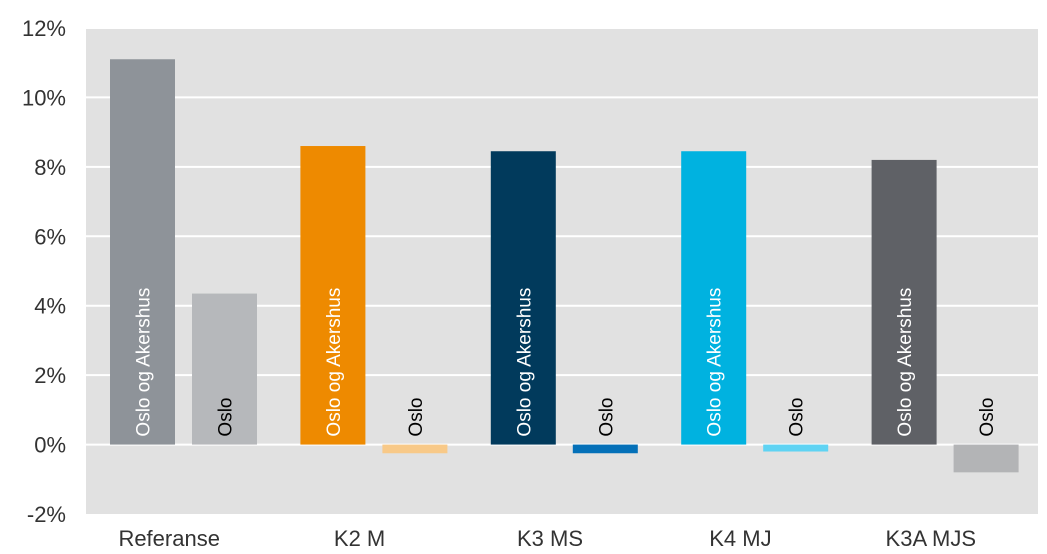 The image size is (1047, 554). I want to click on y-tick-label: 0%, so click(50, 445).